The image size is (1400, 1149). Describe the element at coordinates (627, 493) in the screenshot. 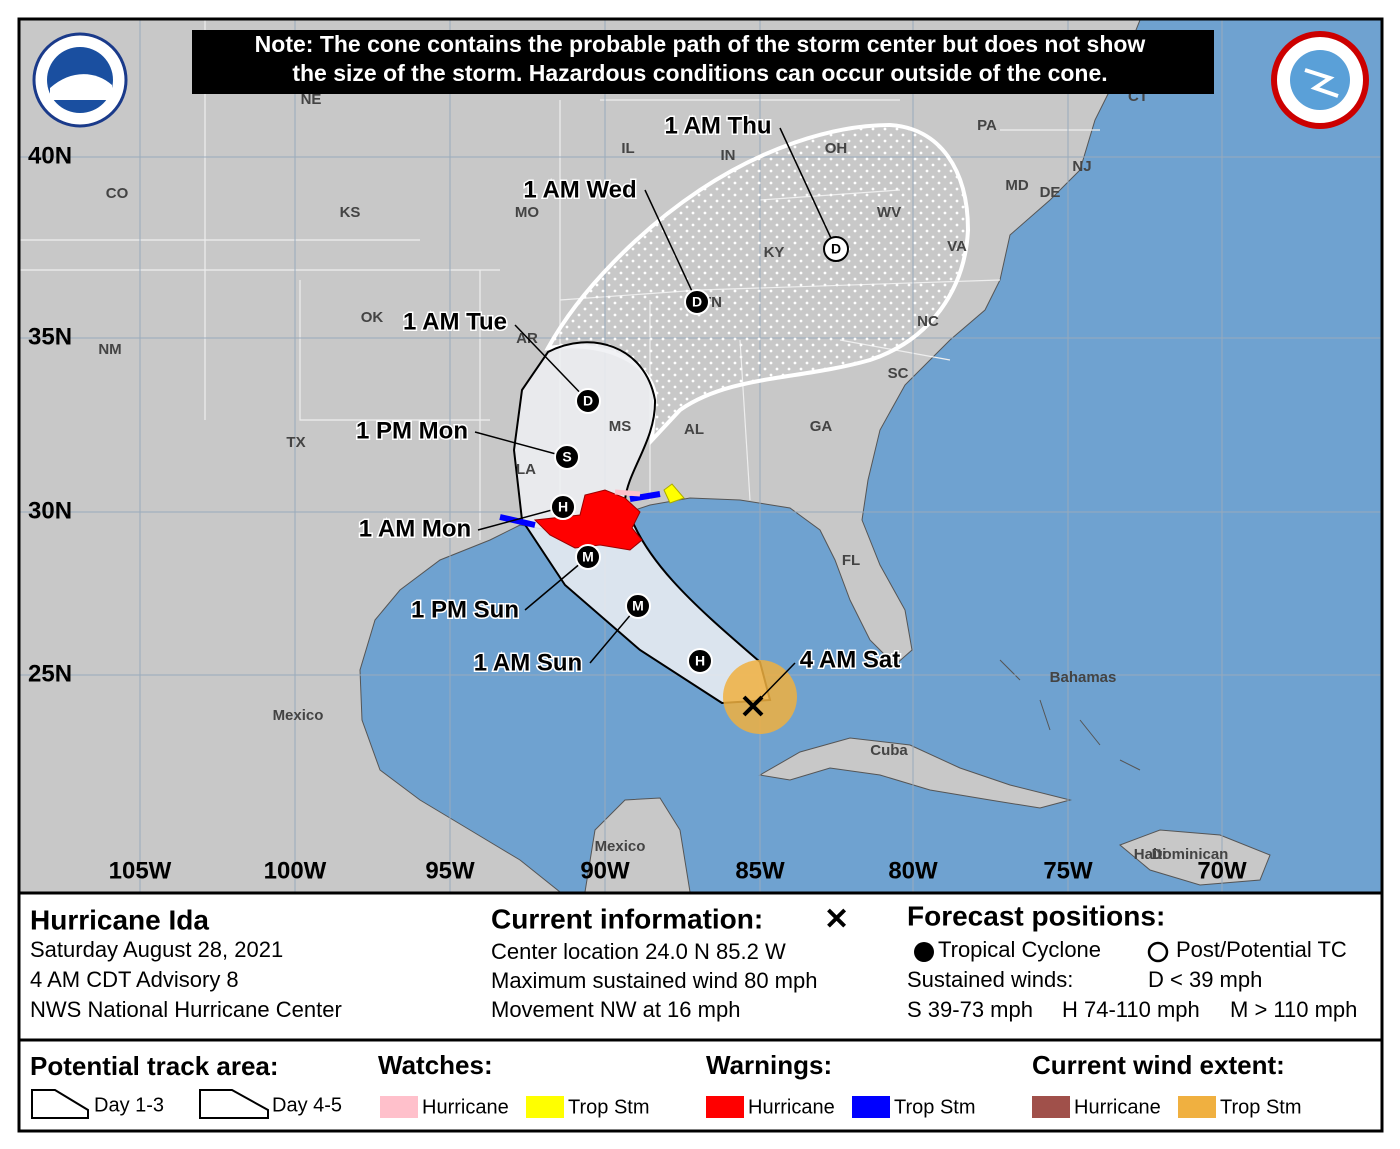

I see `hurricane-watch` at that location.